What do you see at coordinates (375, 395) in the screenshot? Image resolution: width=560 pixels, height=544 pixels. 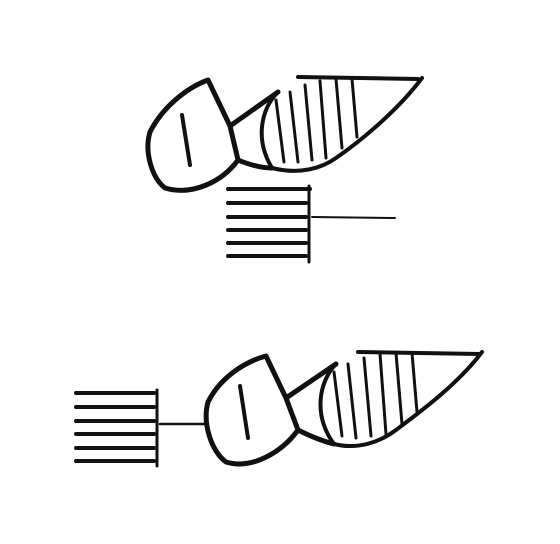 I see `lower-cone-ribs` at bounding box center [375, 395].